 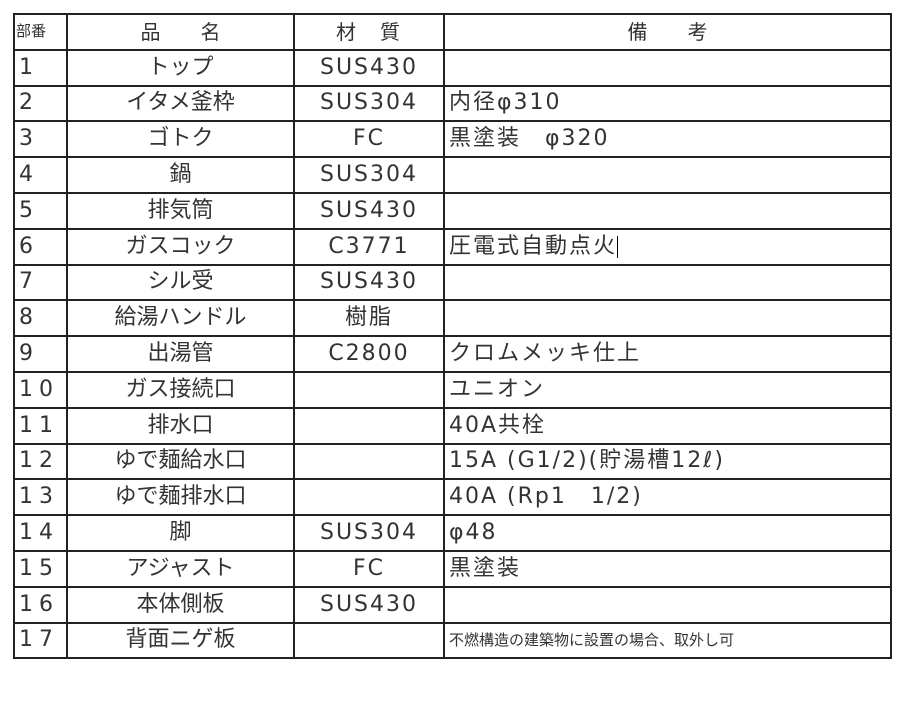 I want to click on part-no-cell: 2, so click(x=40, y=103).